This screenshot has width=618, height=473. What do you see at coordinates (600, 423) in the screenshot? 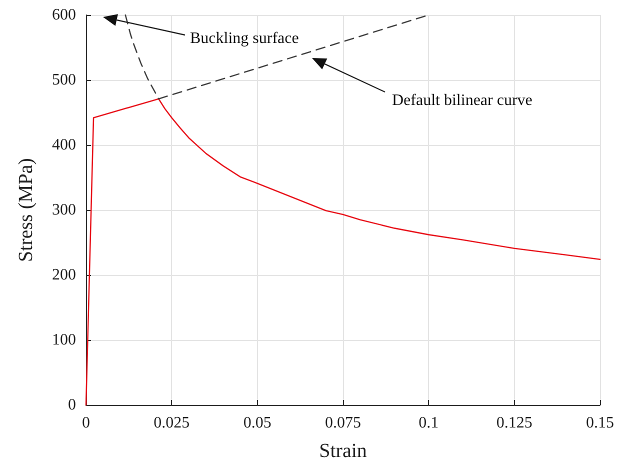
I see `x-tick-label: 0.15` at bounding box center [600, 423].